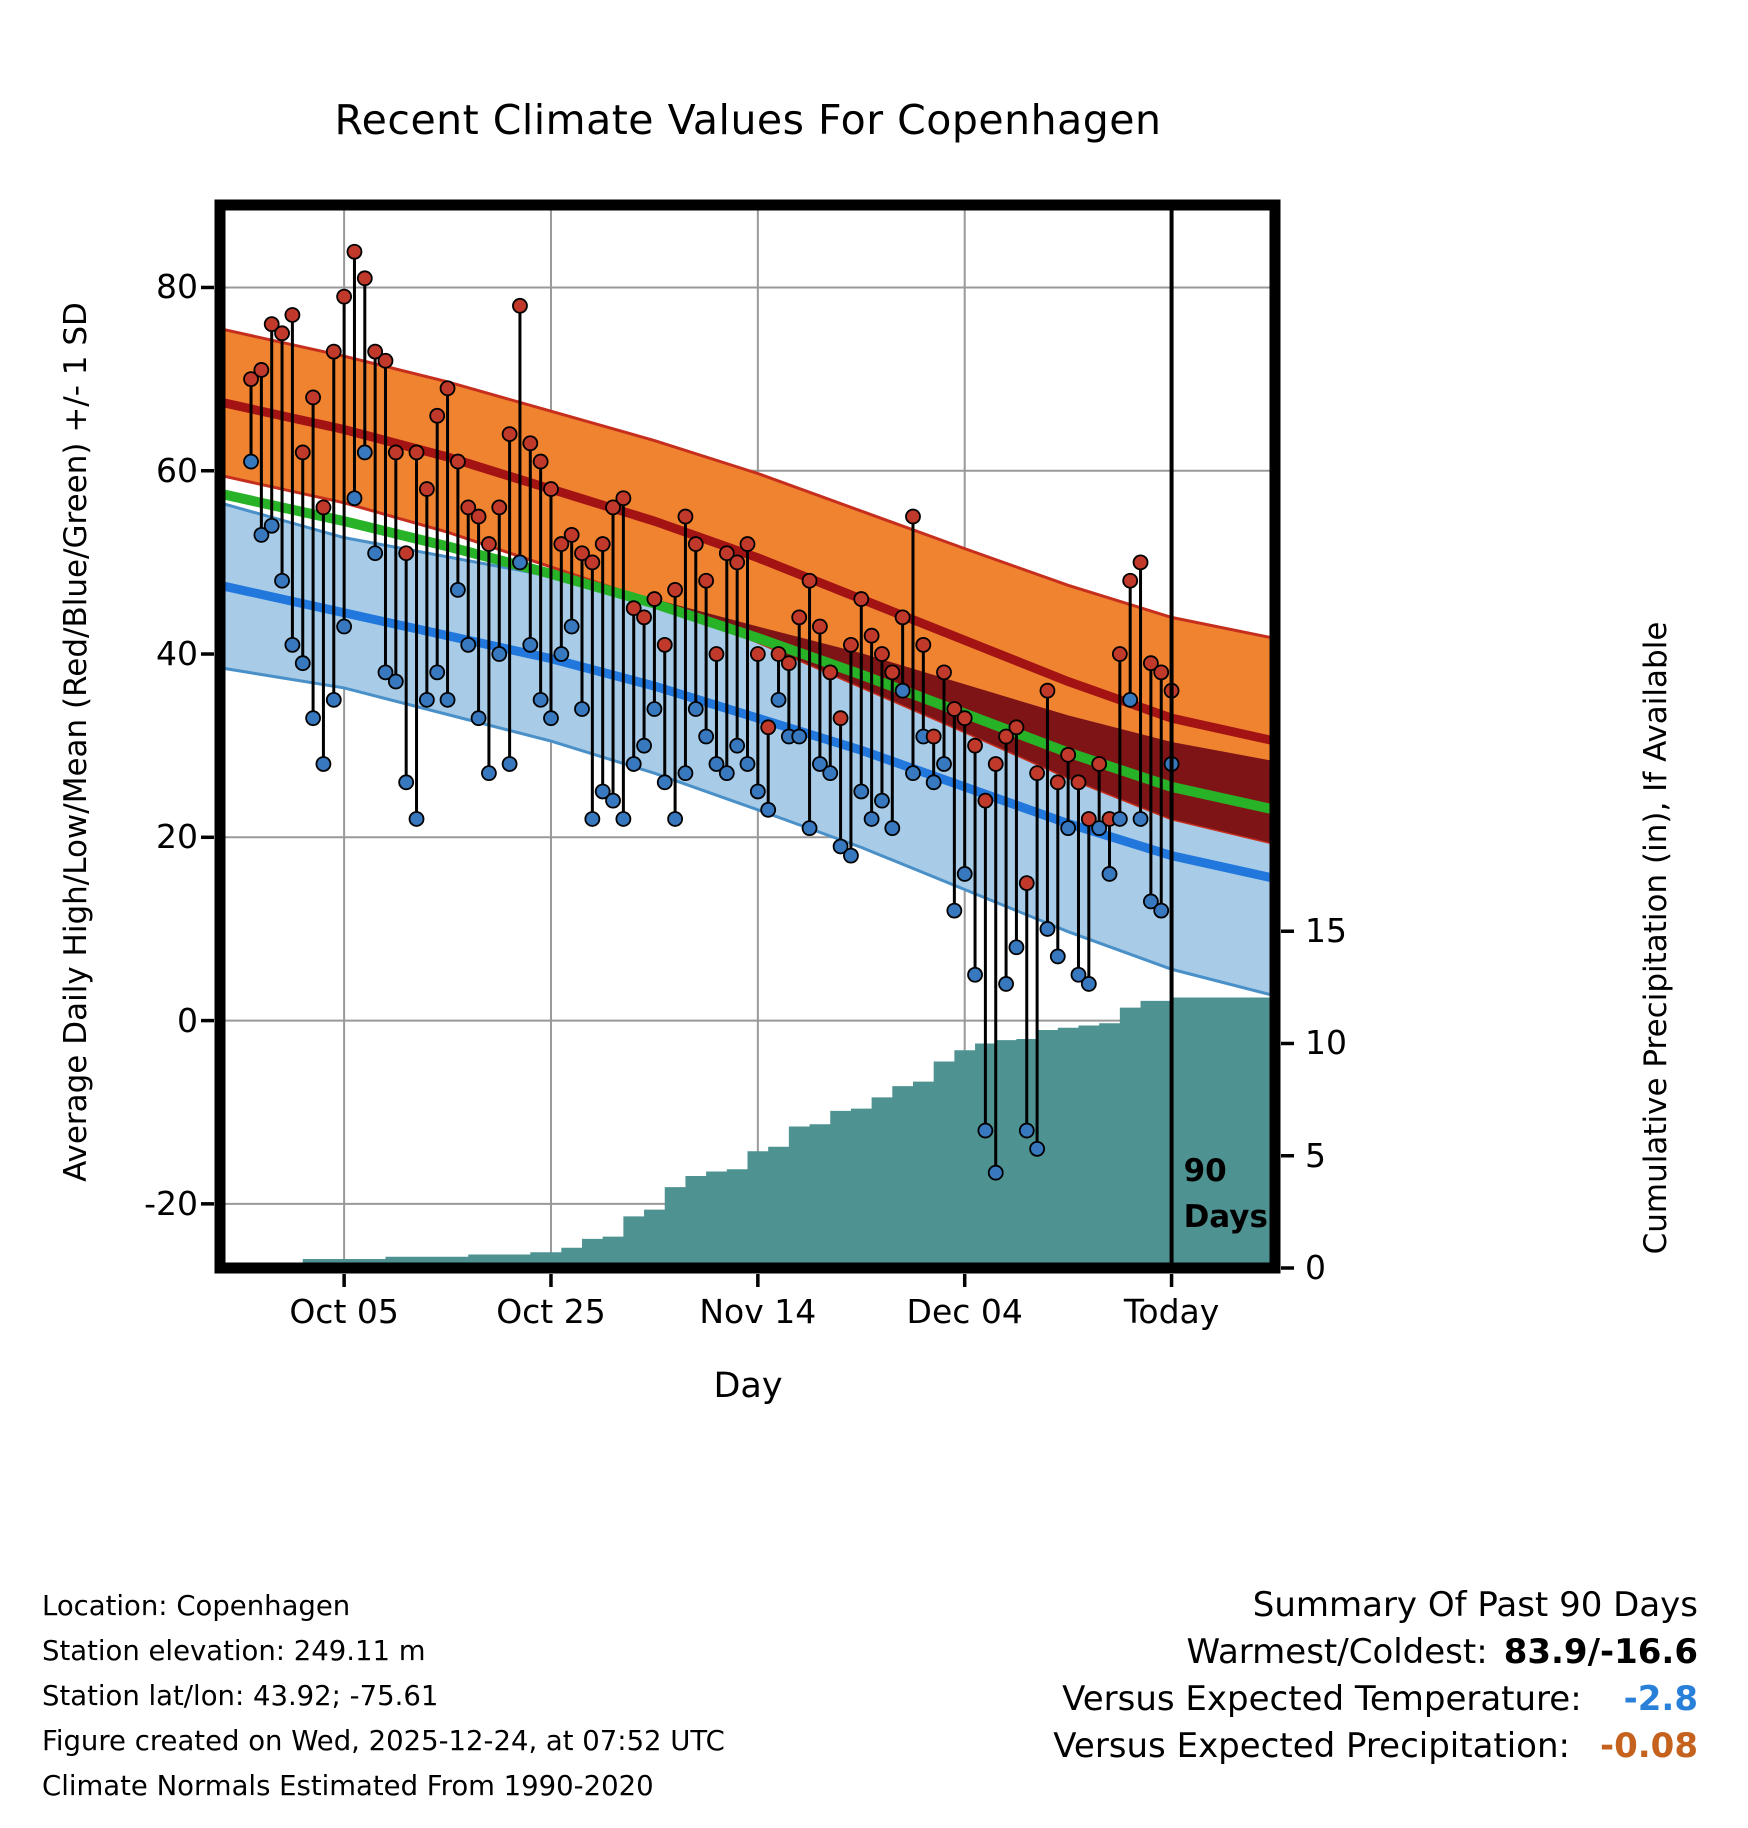  What do you see at coordinates (177, 287) in the screenshot?
I see `y-left-tick-label: 80` at bounding box center [177, 287].